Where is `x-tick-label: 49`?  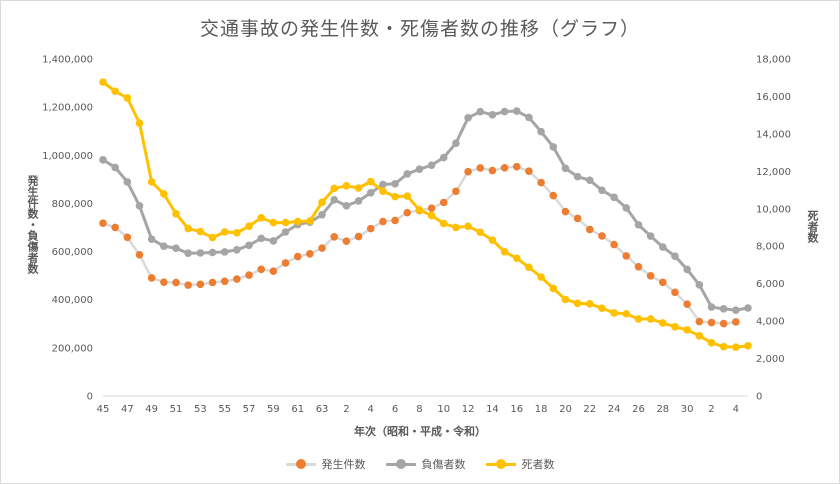 x-tick-label: 49 is located at coordinates (151, 409).